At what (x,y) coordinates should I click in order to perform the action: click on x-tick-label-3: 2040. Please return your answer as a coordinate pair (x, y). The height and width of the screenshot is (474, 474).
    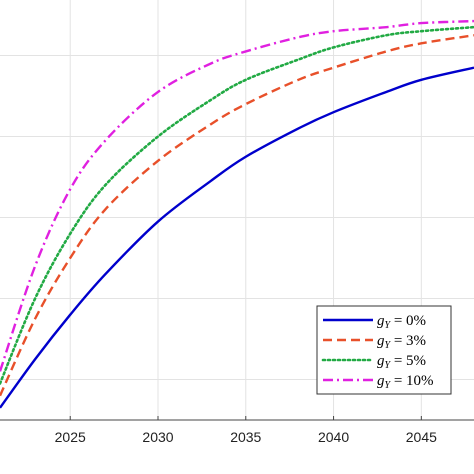
    Looking at the image, I should click on (333, 437).